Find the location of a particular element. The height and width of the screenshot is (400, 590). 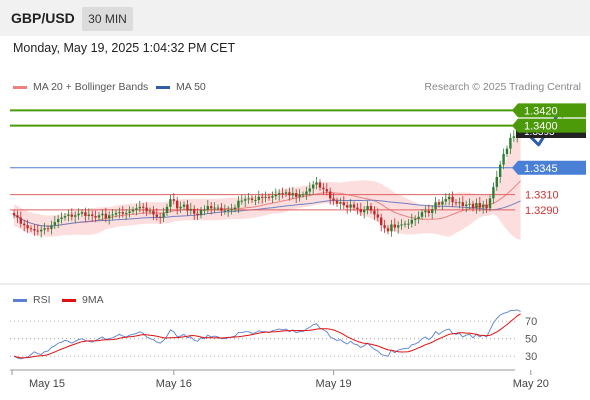

level-label-2: 1.3345 is located at coordinates (541, 169).